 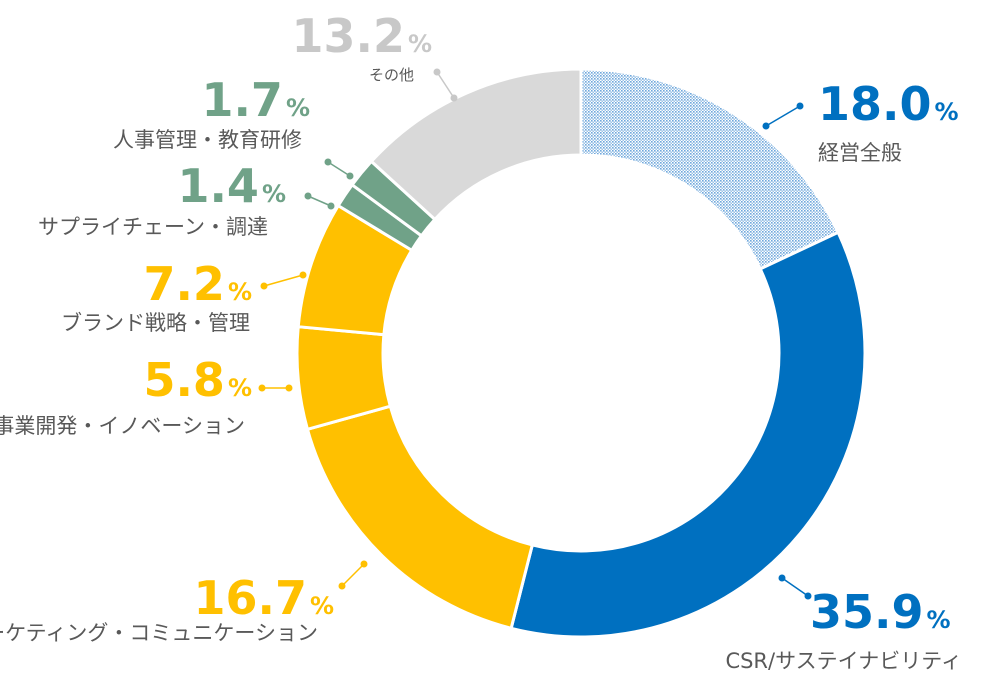 What do you see at coordinates (391, 75) in the screenshot?
I see `category-label-7: その他` at bounding box center [391, 75].